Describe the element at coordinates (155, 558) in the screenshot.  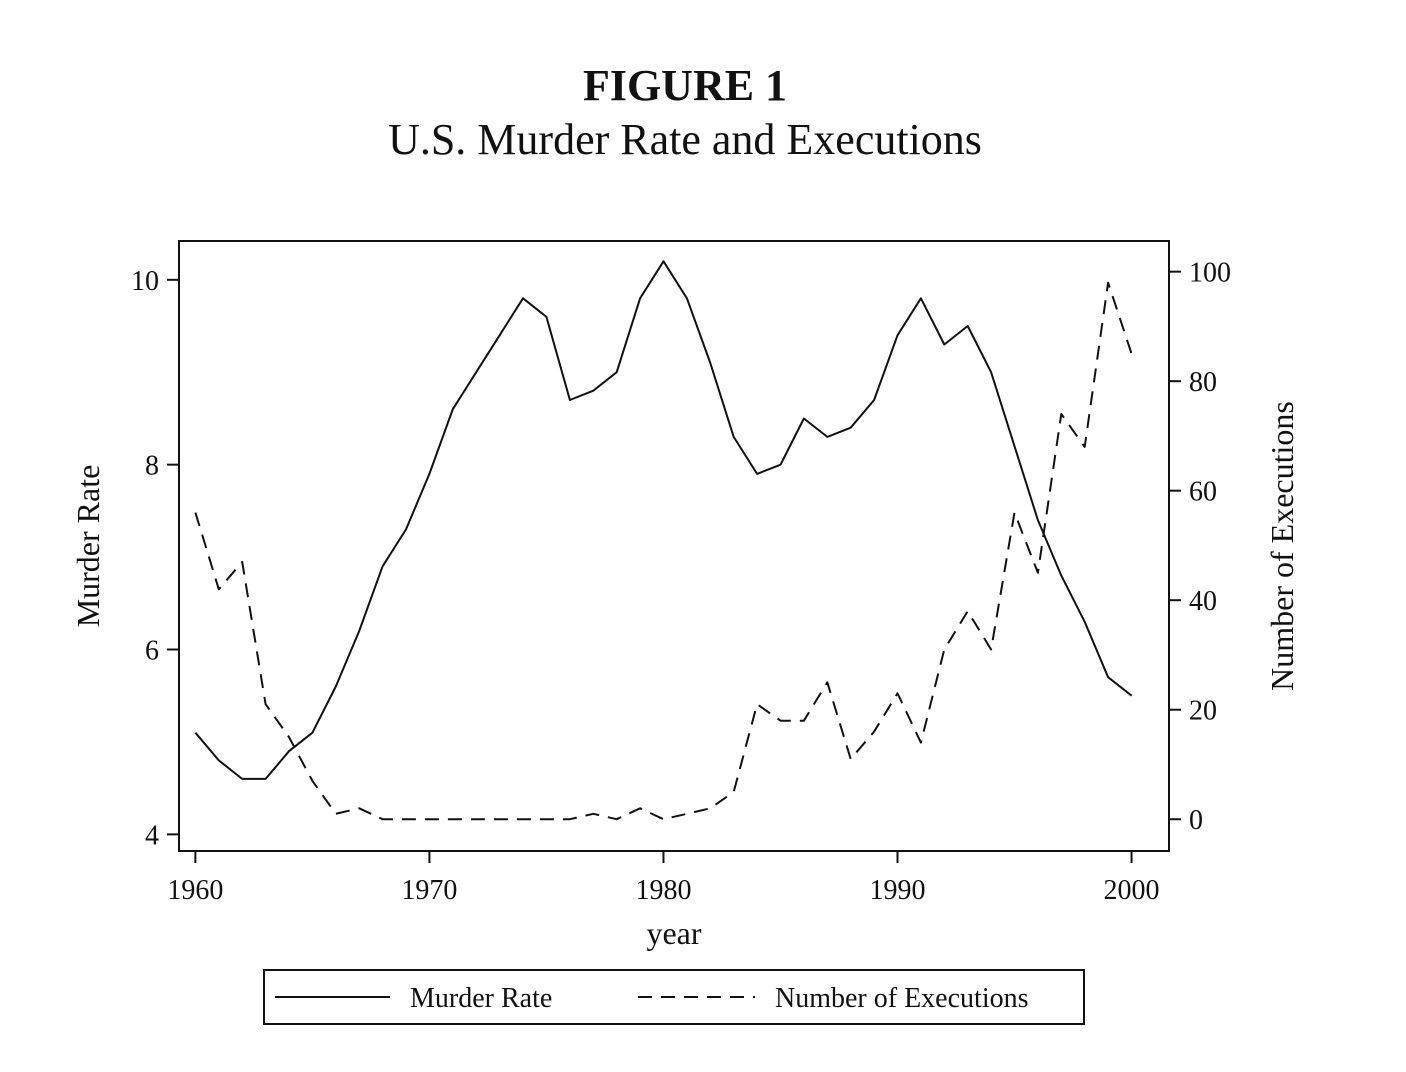
I see `left-y-axis-ticks: 4 6 8 10` at that location.